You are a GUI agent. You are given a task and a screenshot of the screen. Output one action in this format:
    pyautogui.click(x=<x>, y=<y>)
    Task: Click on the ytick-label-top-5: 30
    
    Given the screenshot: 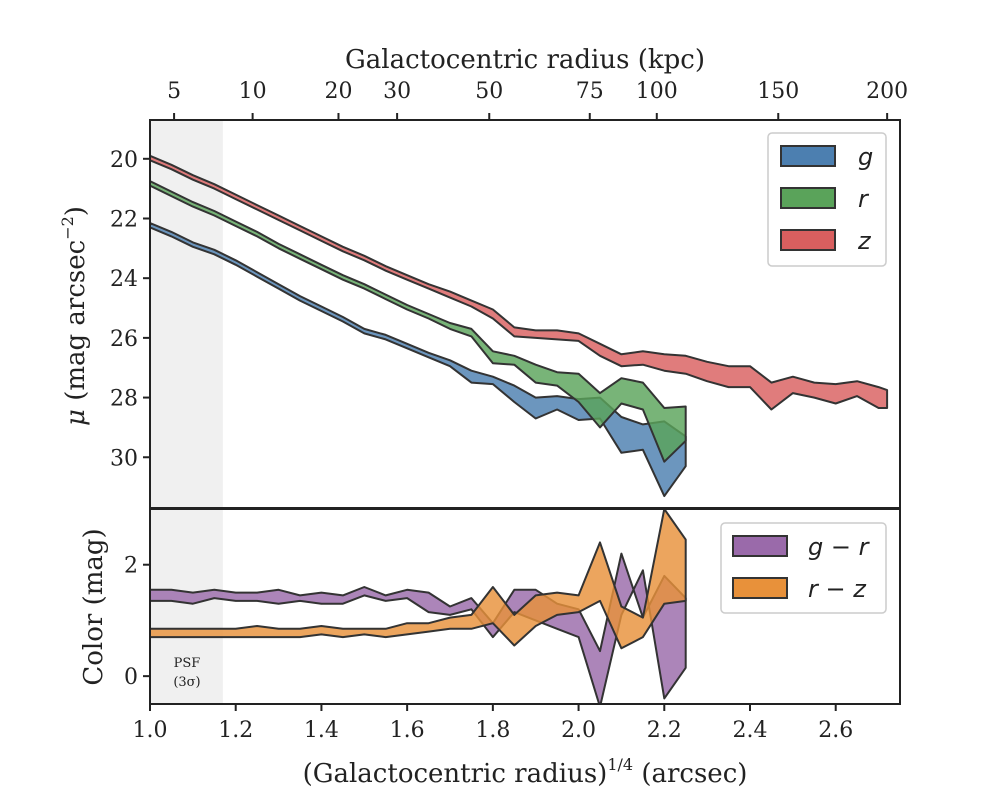 What is the action you would take?
    pyautogui.click(x=124, y=458)
    